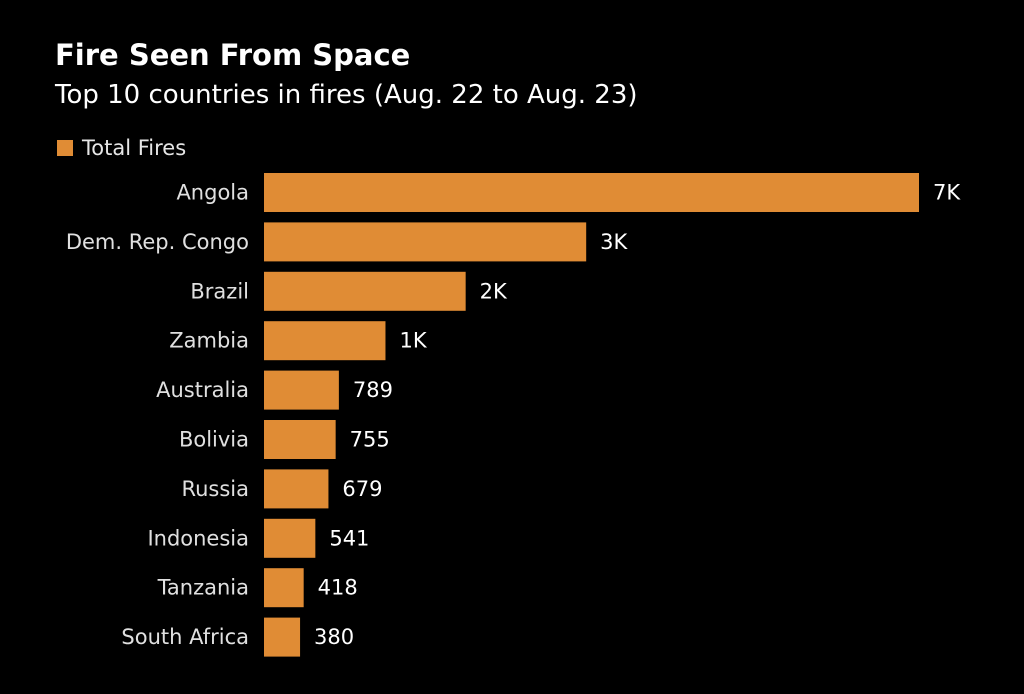  I want to click on legend: Total Fires, so click(121, 148).